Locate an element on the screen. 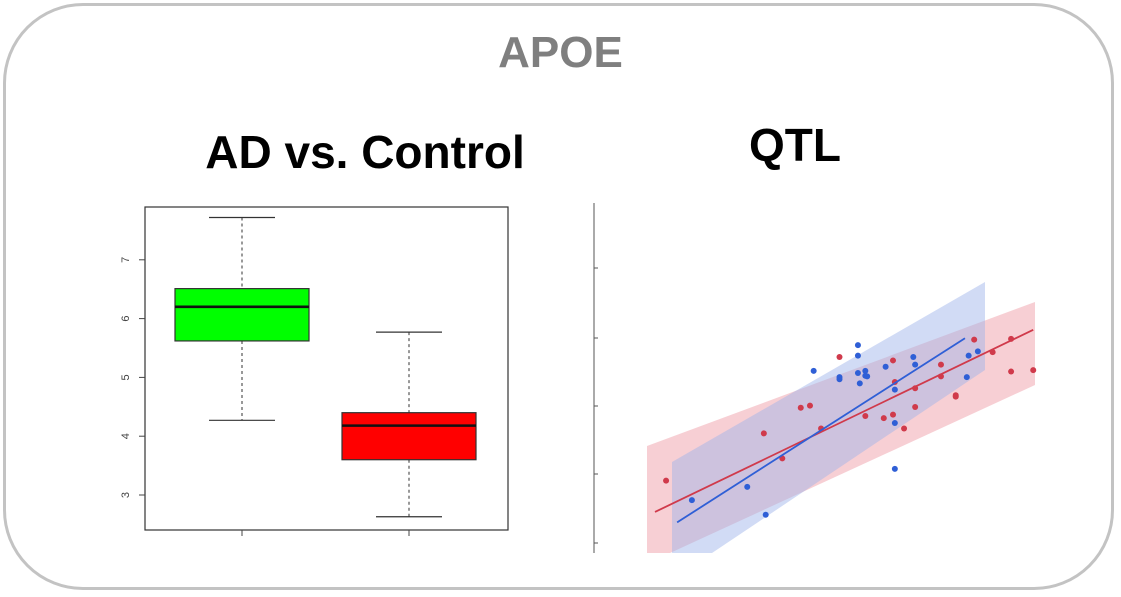 Image resolution: width=1121 pixels, height=597 pixels. y-tick-label: 4 is located at coordinates (126, 436).